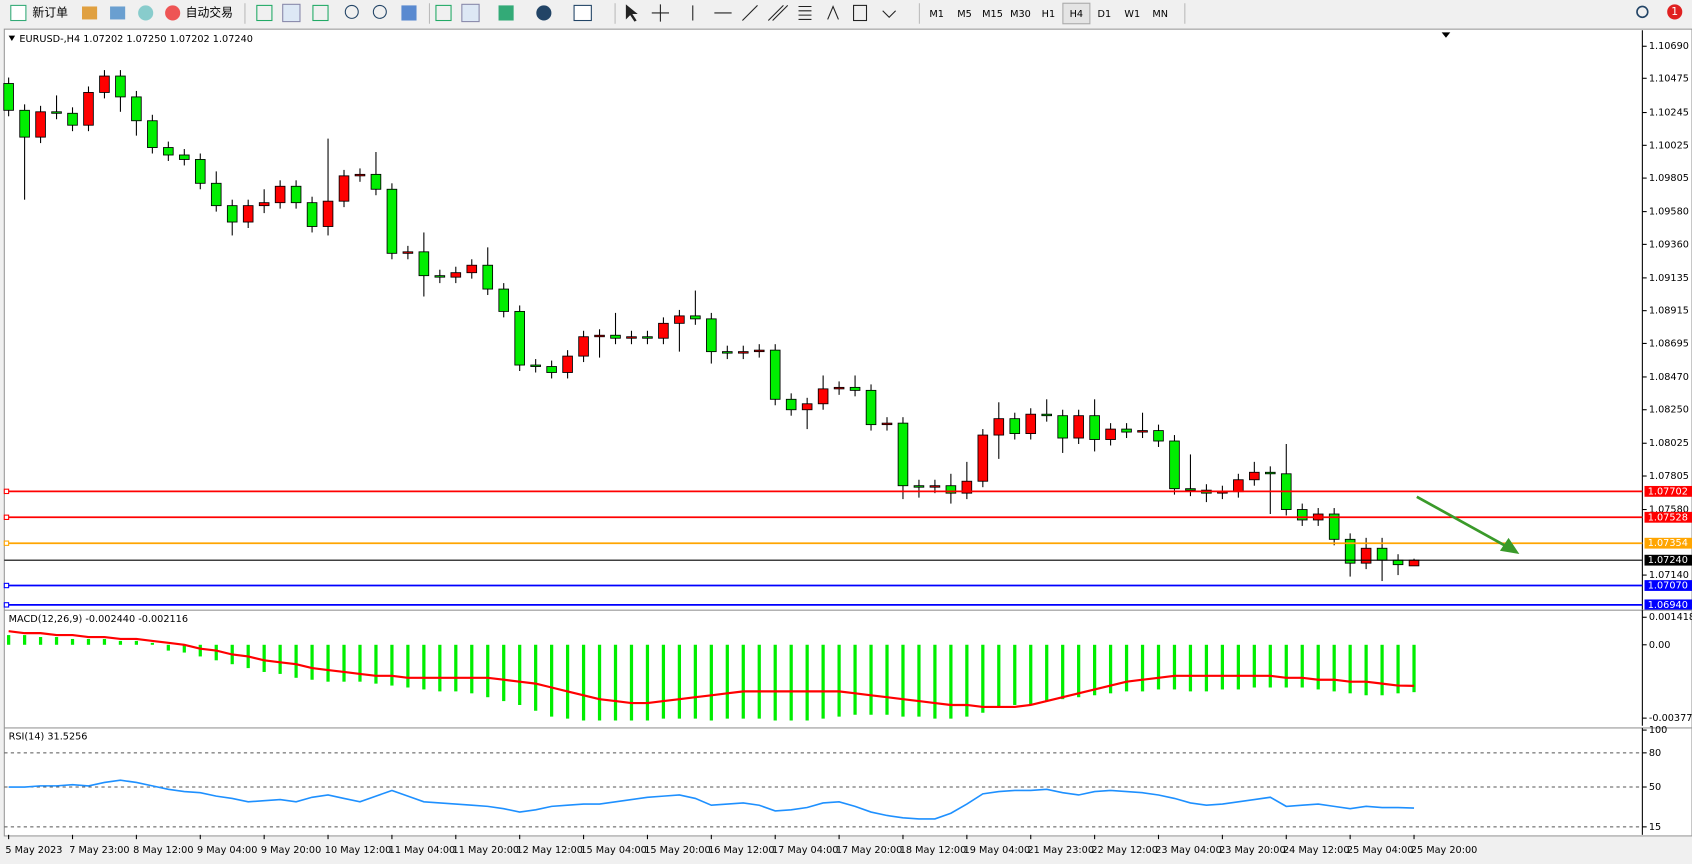 The height and width of the screenshot is (864, 1692). Describe the element at coordinates (1105, 14) in the screenshot. I see `timeframe-button: D1` at that location.